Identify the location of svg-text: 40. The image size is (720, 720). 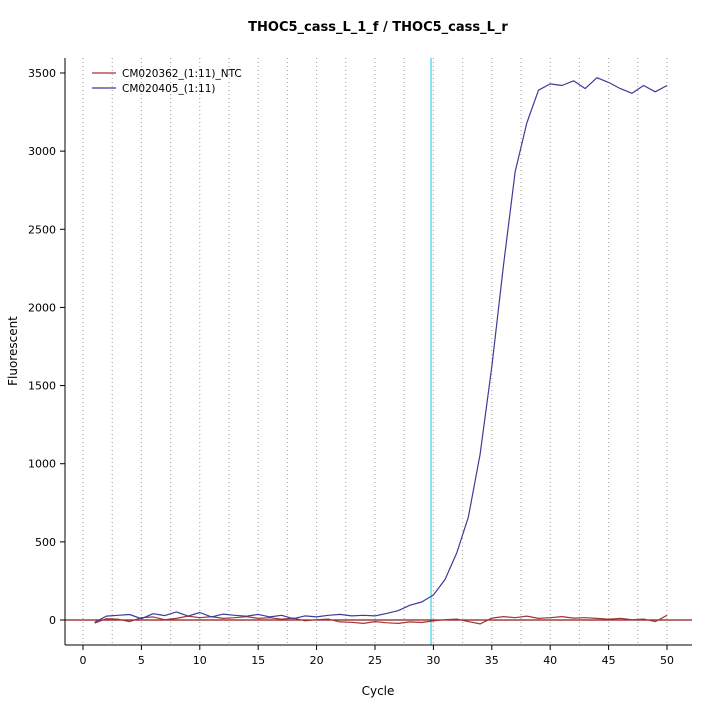
(550, 660).